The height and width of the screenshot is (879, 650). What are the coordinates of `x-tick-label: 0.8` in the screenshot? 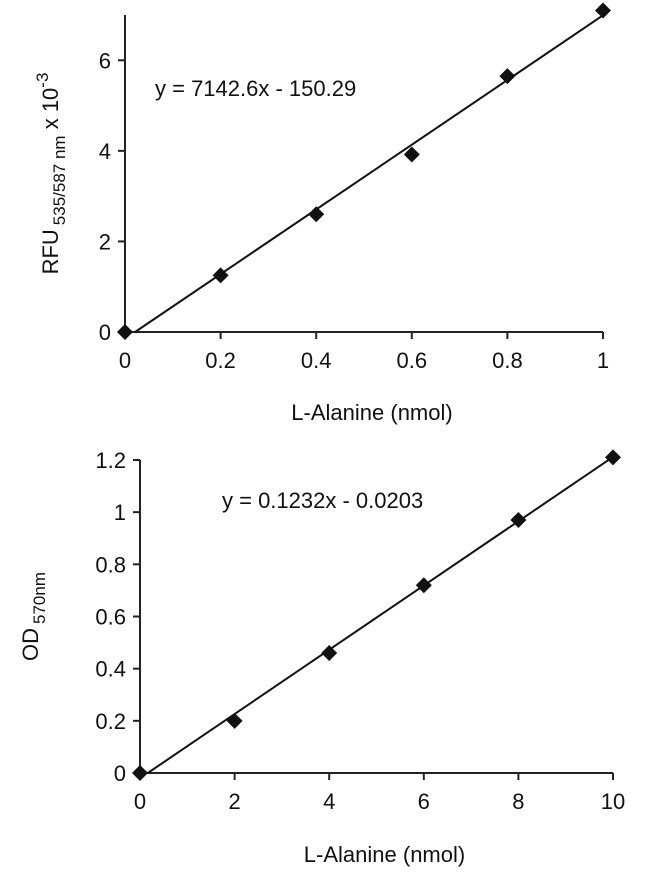 It's located at (507, 360).